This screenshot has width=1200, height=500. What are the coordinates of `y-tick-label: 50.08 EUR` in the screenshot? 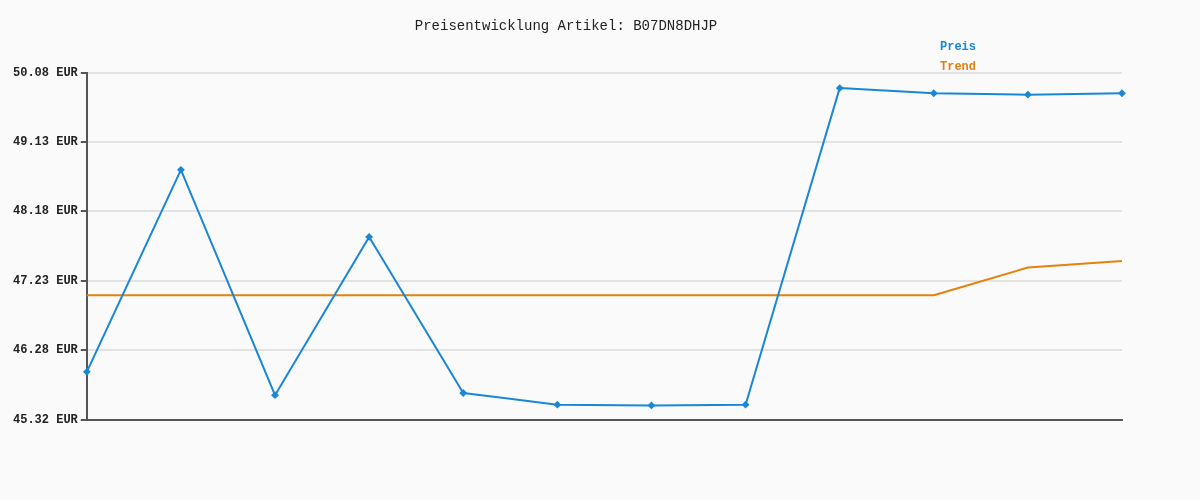 It's located at (46, 72).